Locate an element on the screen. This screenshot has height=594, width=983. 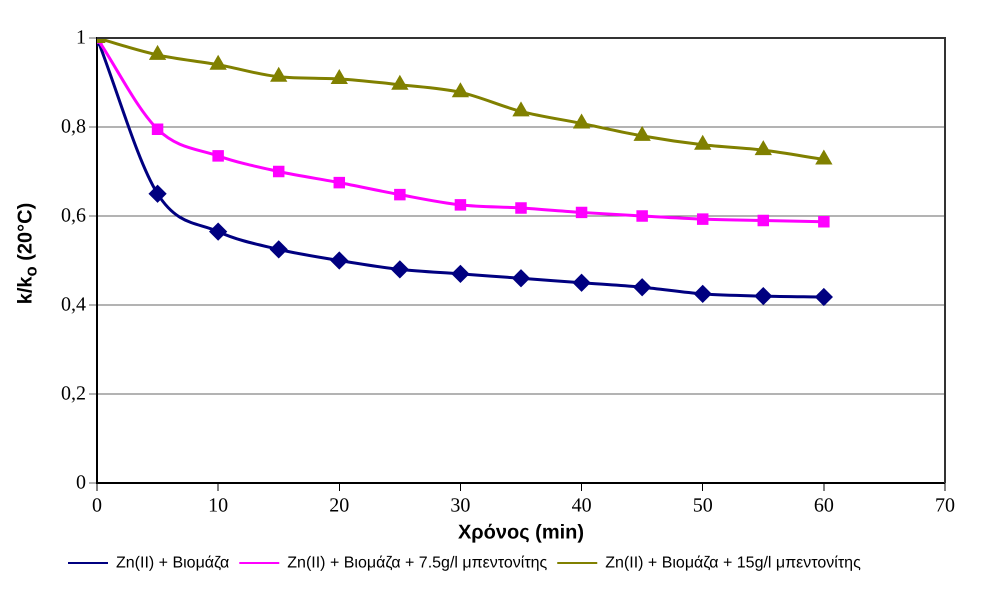
x-tick-label: 40 is located at coordinates (582, 505).